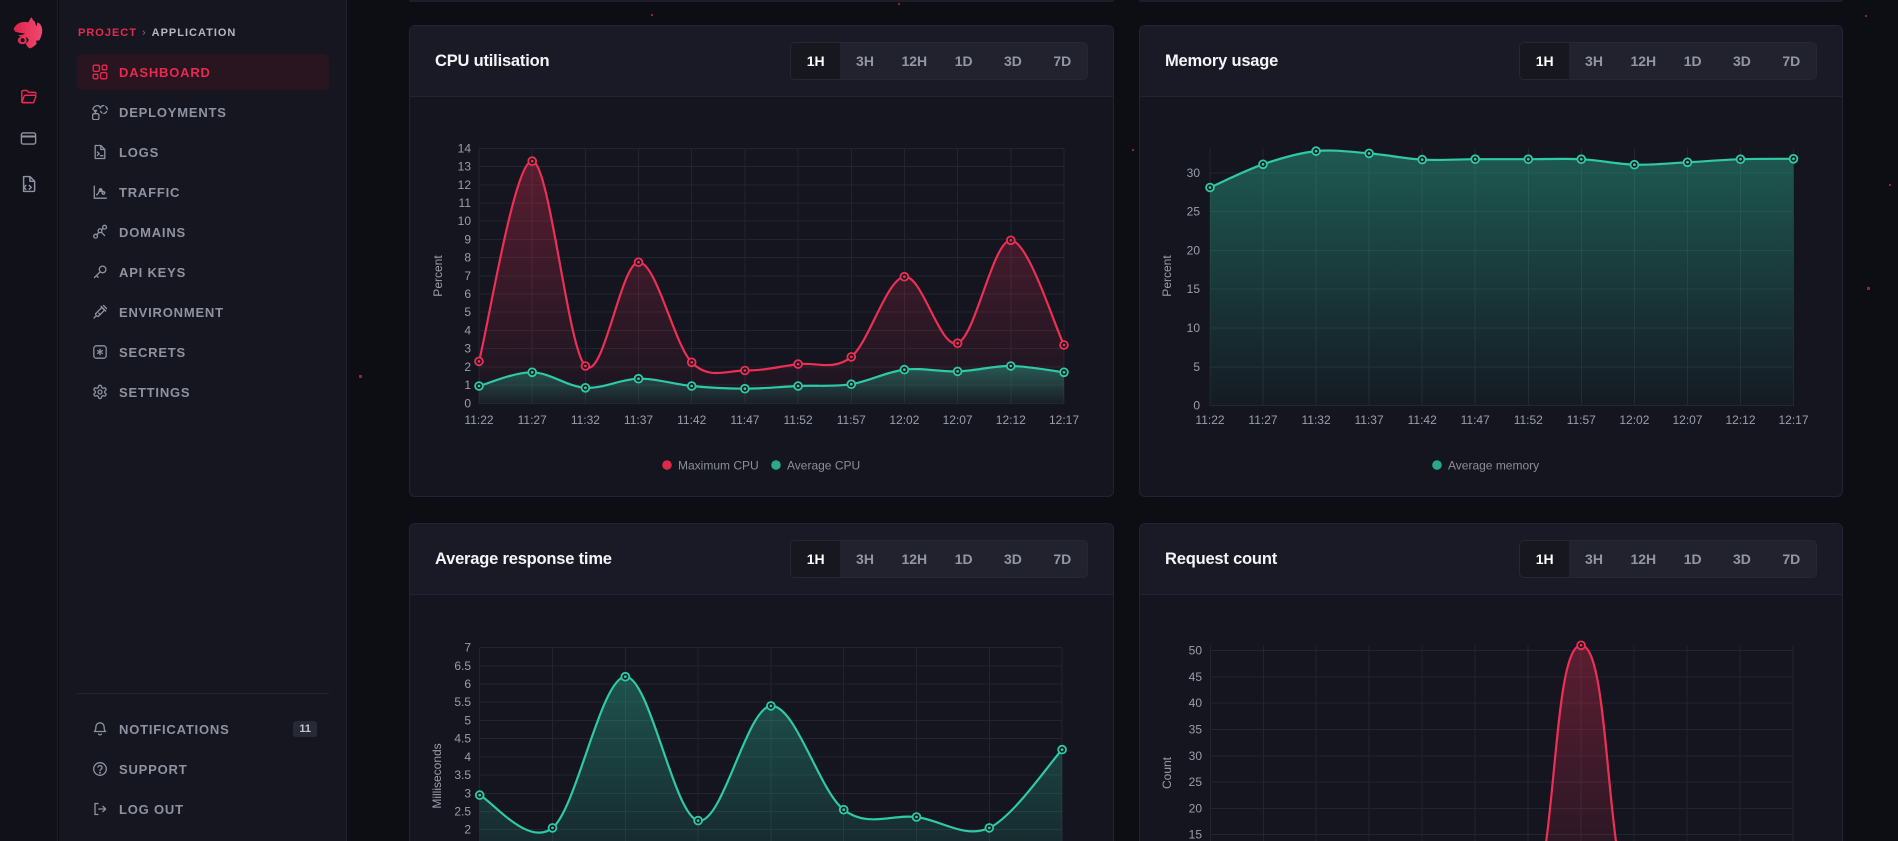  I want to click on svg-text: 40, so click(1196, 703).